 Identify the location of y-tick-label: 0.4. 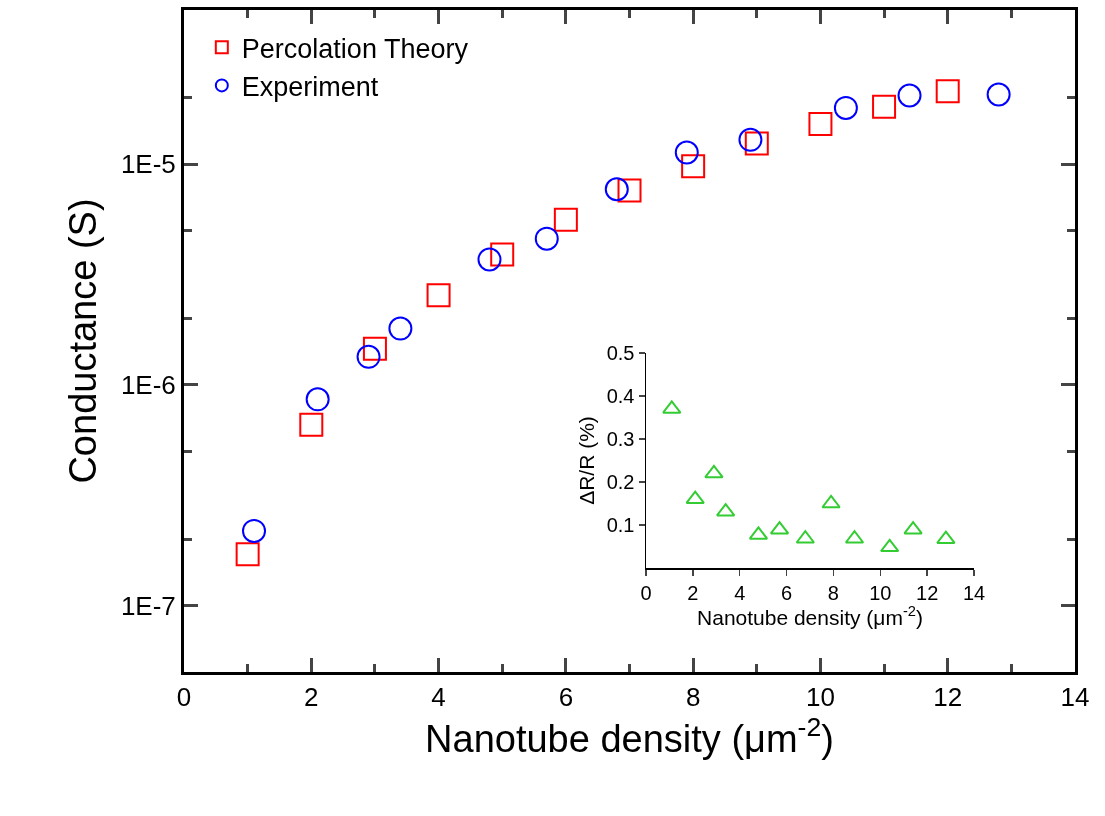
(620, 396).